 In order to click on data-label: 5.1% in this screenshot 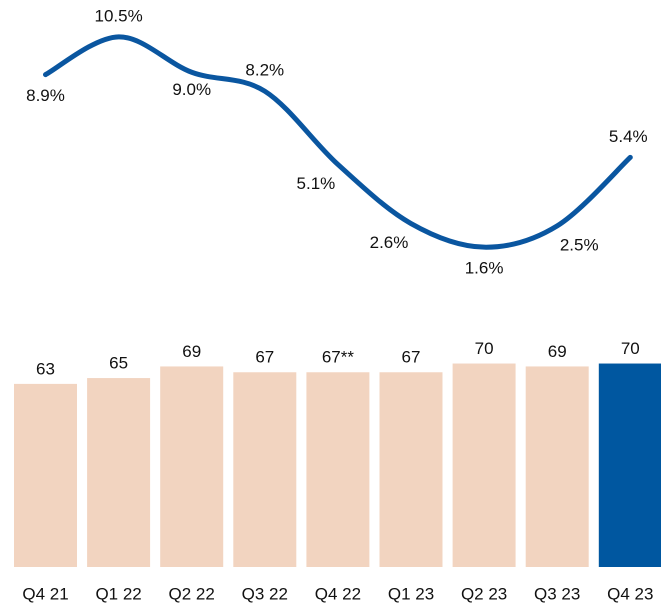, I will do `click(316, 183)`.